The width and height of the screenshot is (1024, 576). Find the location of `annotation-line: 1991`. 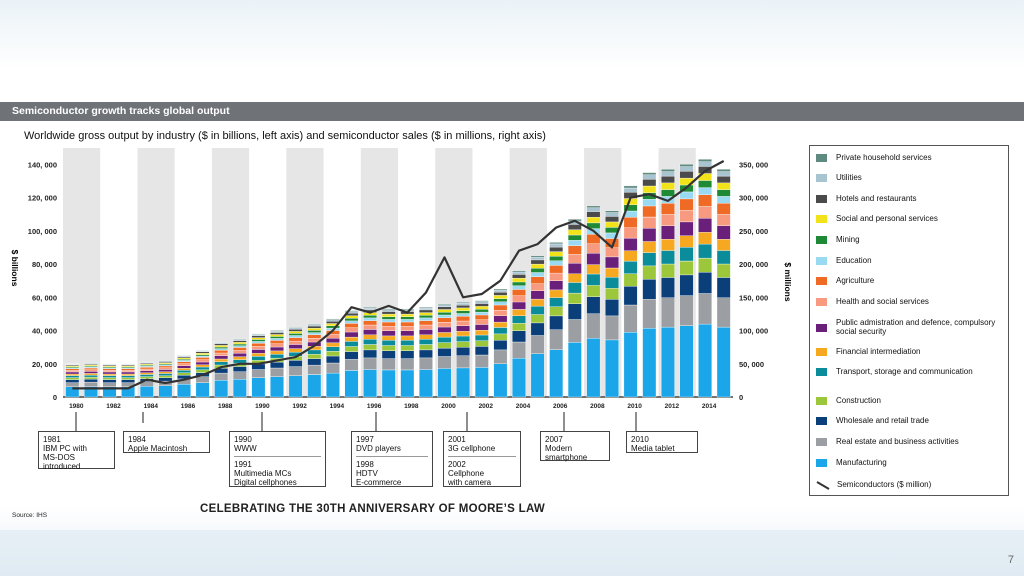

annotation-line: 1991 is located at coordinates (243, 464).